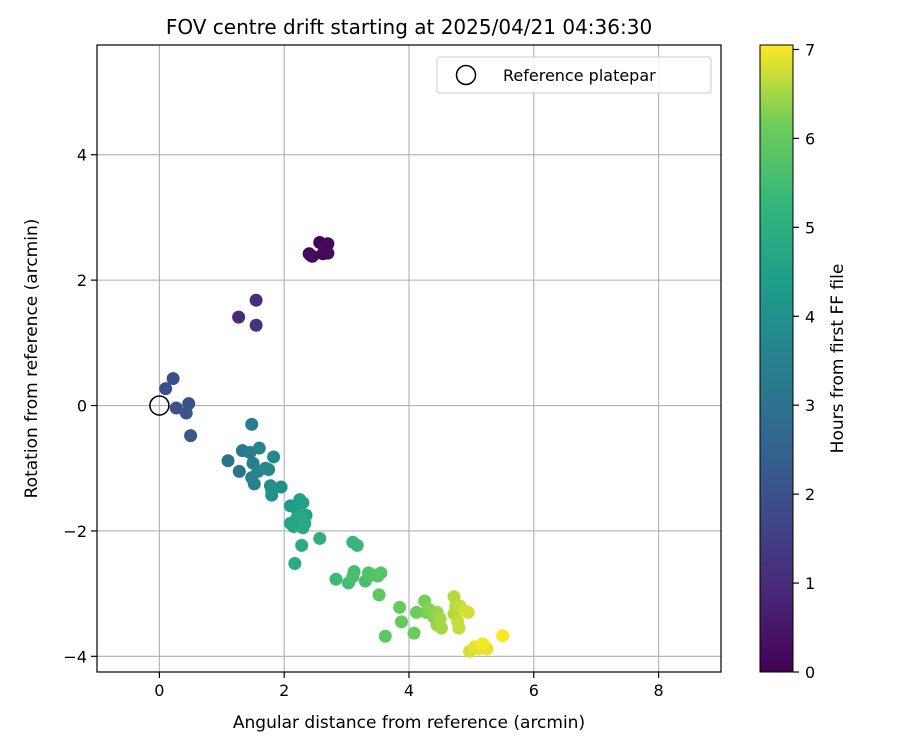 Image resolution: width=900 pixels, height=750 pixels. Describe the element at coordinates (32, 359) in the screenshot. I see `y-axis-label: Rotation from reference (arcmin)` at that location.